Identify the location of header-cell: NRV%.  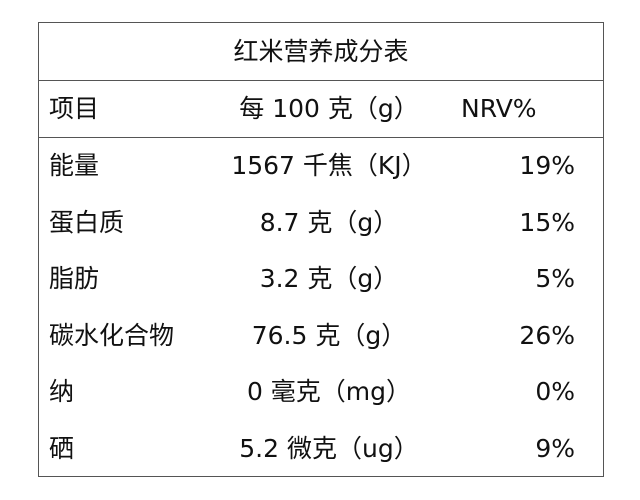
(499, 108).